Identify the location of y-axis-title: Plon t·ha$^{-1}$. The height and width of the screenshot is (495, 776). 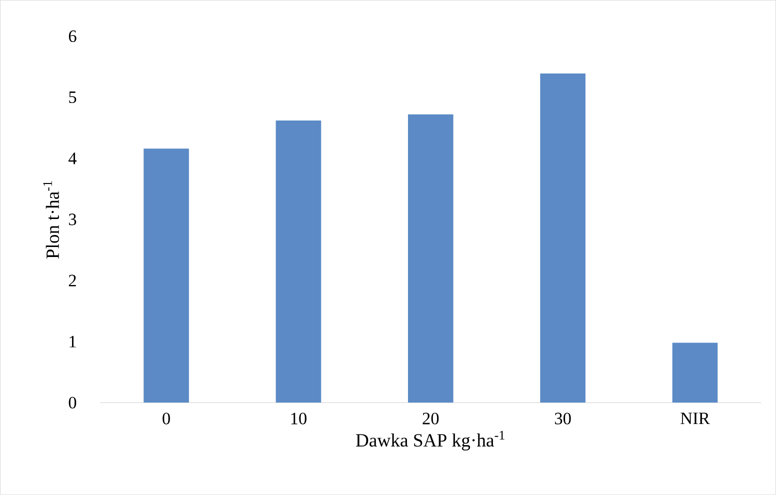
(51, 220).